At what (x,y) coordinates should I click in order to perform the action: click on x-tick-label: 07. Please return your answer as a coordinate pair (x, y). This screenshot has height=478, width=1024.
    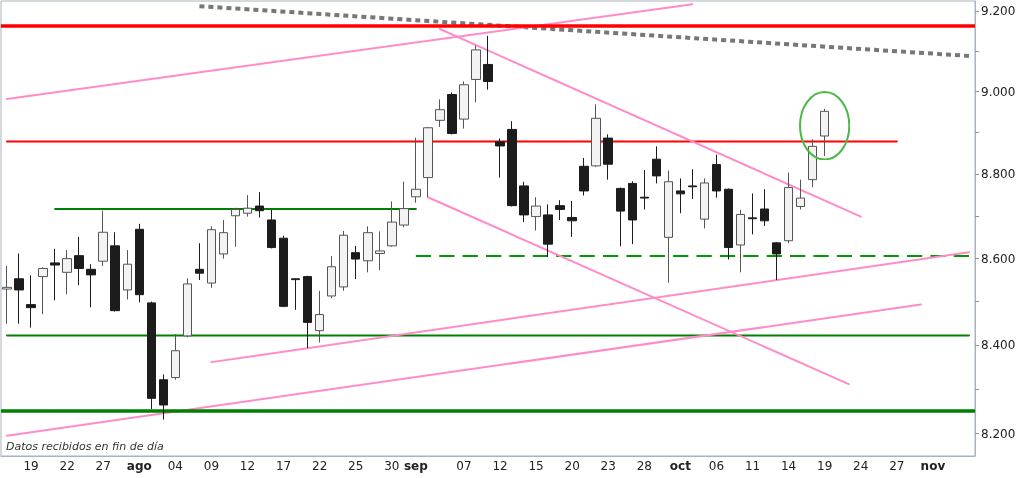
    Looking at the image, I should click on (464, 466).